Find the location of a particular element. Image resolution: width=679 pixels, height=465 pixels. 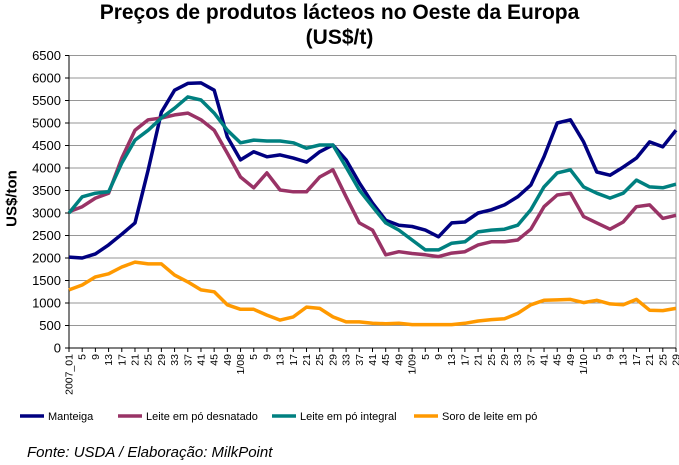

x-tick-label: 2007_01 is located at coordinates (70, 374).